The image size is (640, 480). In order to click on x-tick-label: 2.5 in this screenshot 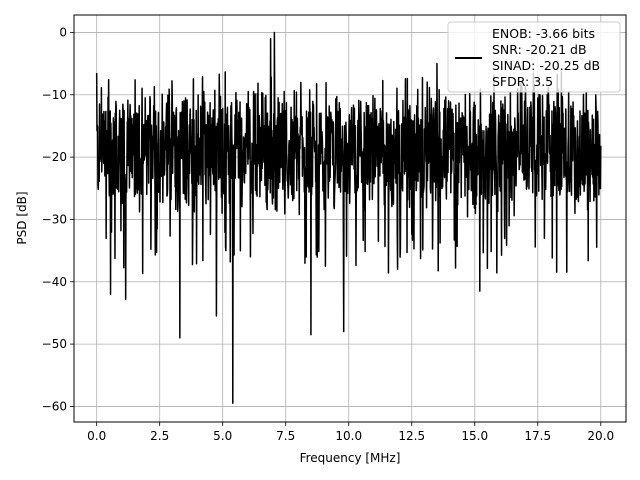, I will do `click(159, 436)`.